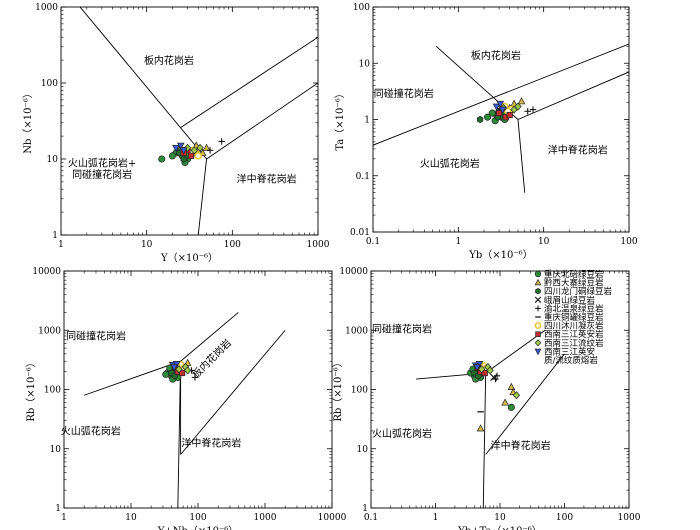 The width and height of the screenshot is (700, 530). I want to click on legend-marker-southwest_ying_liuwen, so click(538, 352).